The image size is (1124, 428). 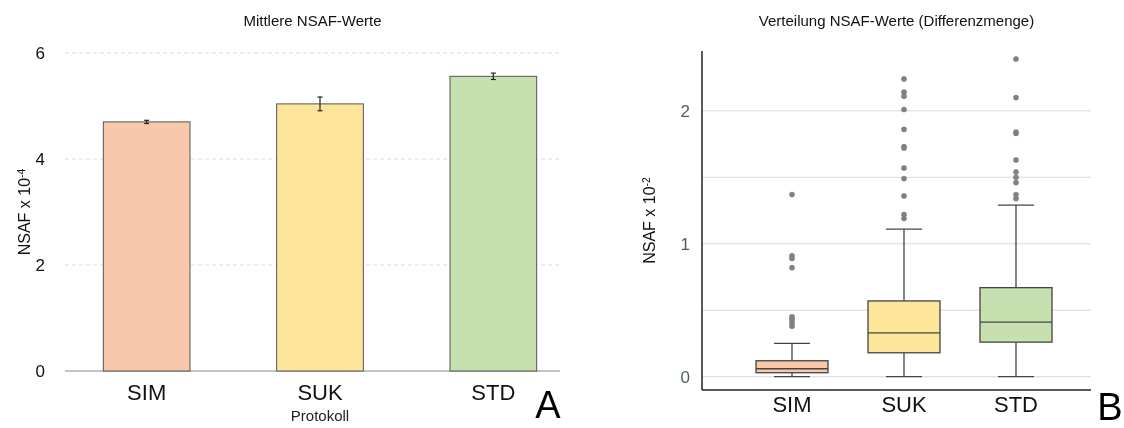 I want to click on chart-title: Mittlere NSAF-Werte, so click(x=312, y=20).